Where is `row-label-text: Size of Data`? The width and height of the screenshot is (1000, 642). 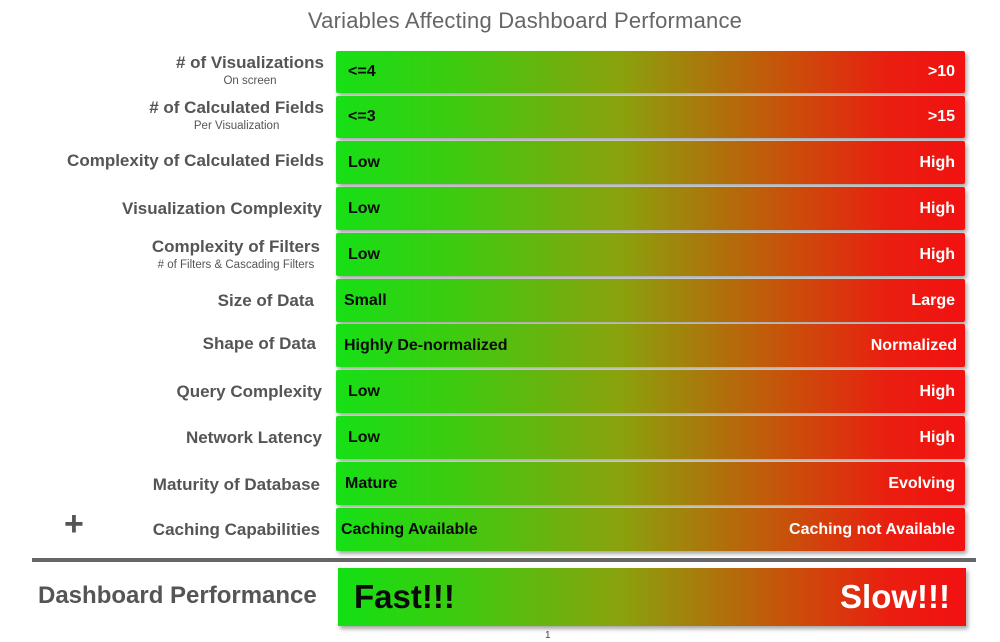 row-label-text: Size of Data is located at coordinates (265, 300).